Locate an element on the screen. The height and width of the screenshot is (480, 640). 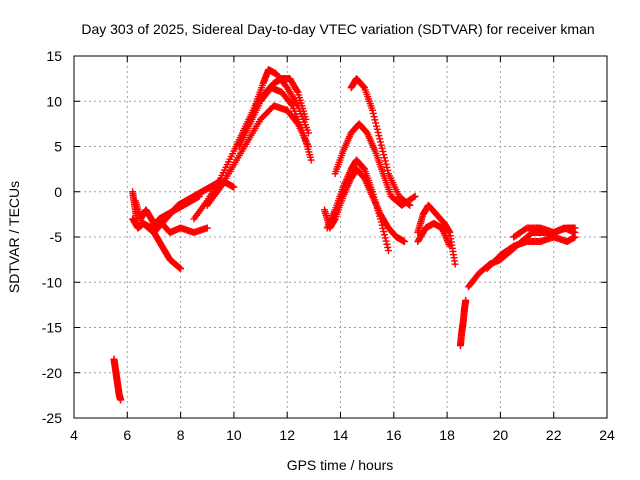
x-tick-label: 8 is located at coordinates (181, 435).